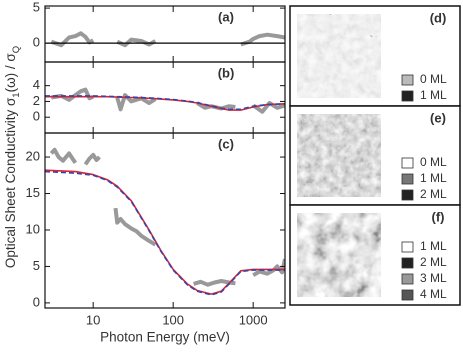  I want to click on x-axis-label: Photon Energy (meV), so click(165, 337).